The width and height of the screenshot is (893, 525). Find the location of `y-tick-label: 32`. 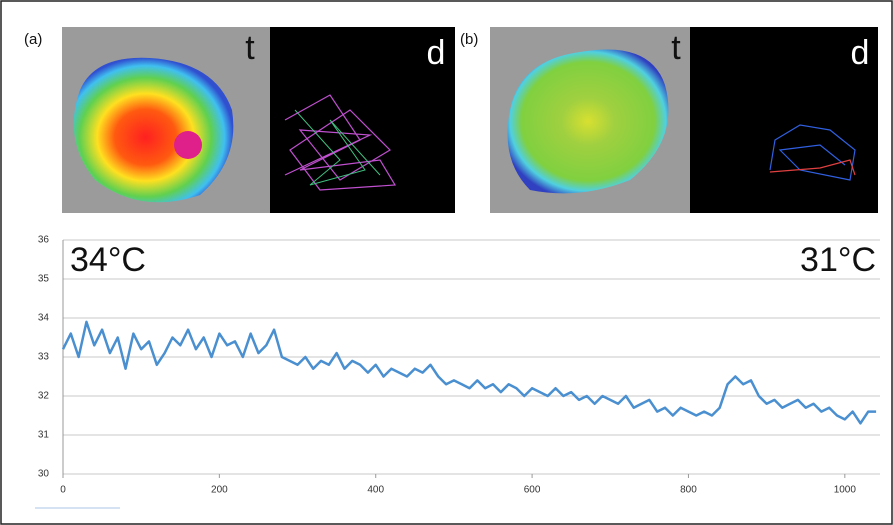

y-tick-label: 32 is located at coordinates (44, 396).